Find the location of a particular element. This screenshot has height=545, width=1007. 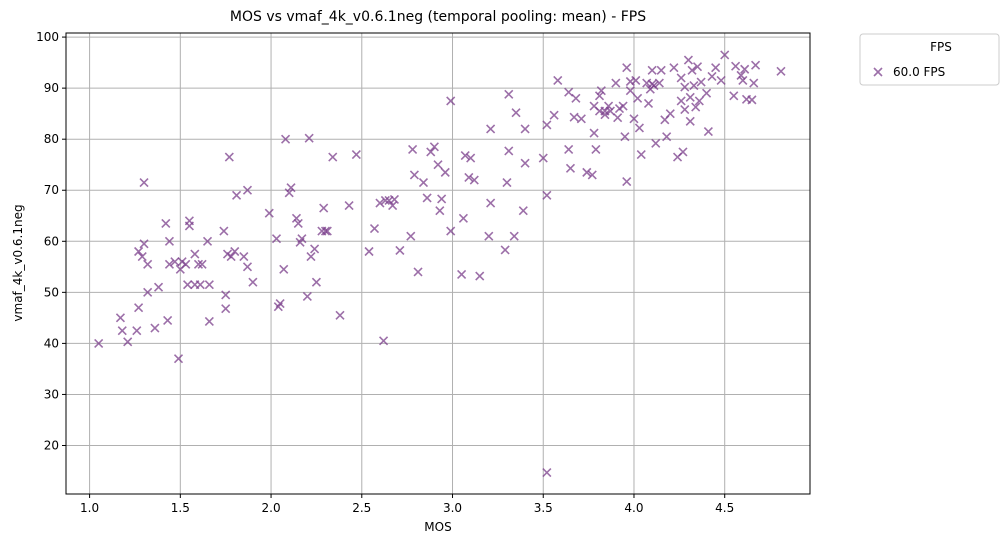

y-tick-label: 60 is located at coordinates (51, 241).